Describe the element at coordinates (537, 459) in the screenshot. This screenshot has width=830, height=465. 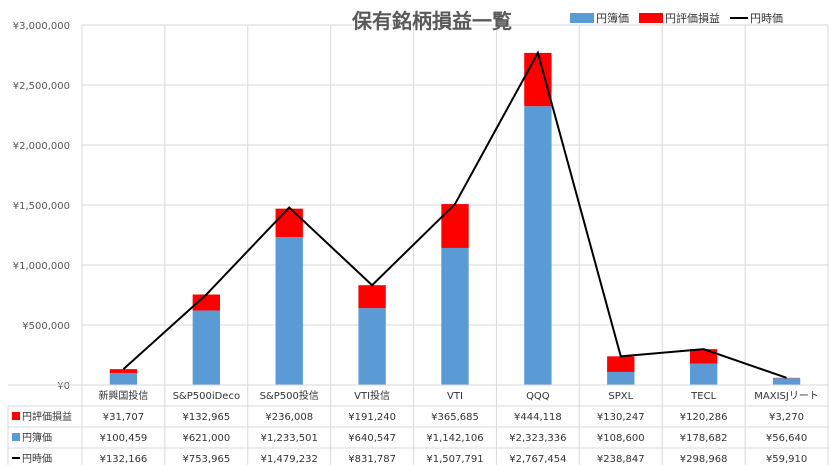
I see `table-cell: ¥2,767,454` at that location.